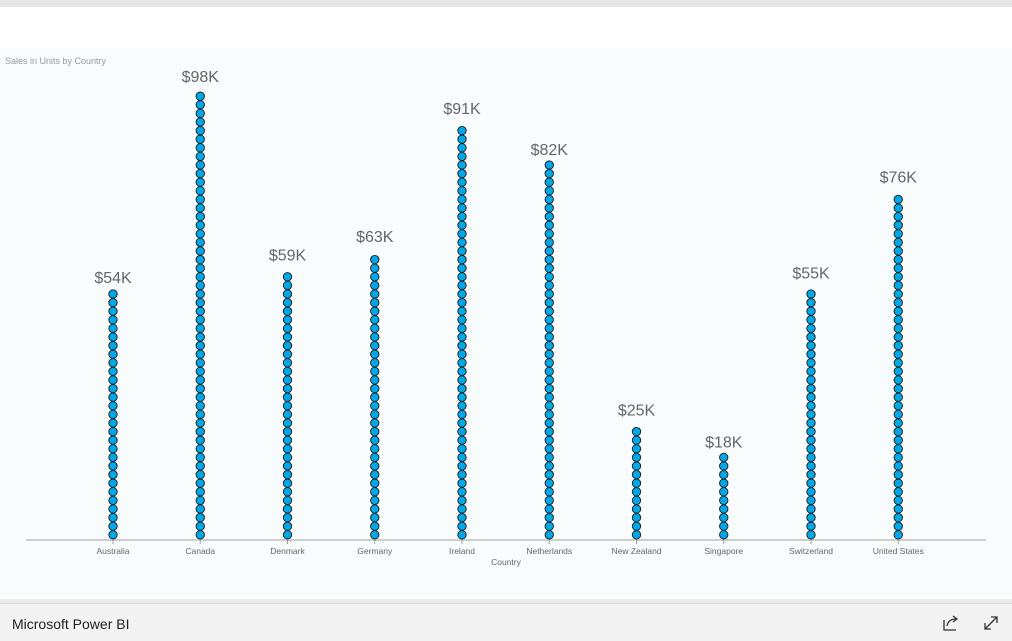  What do you see at coordinates (811, 551) in the screenshot?
I see `x-tick-label: Switzerland` at bounding box center [811, 551].